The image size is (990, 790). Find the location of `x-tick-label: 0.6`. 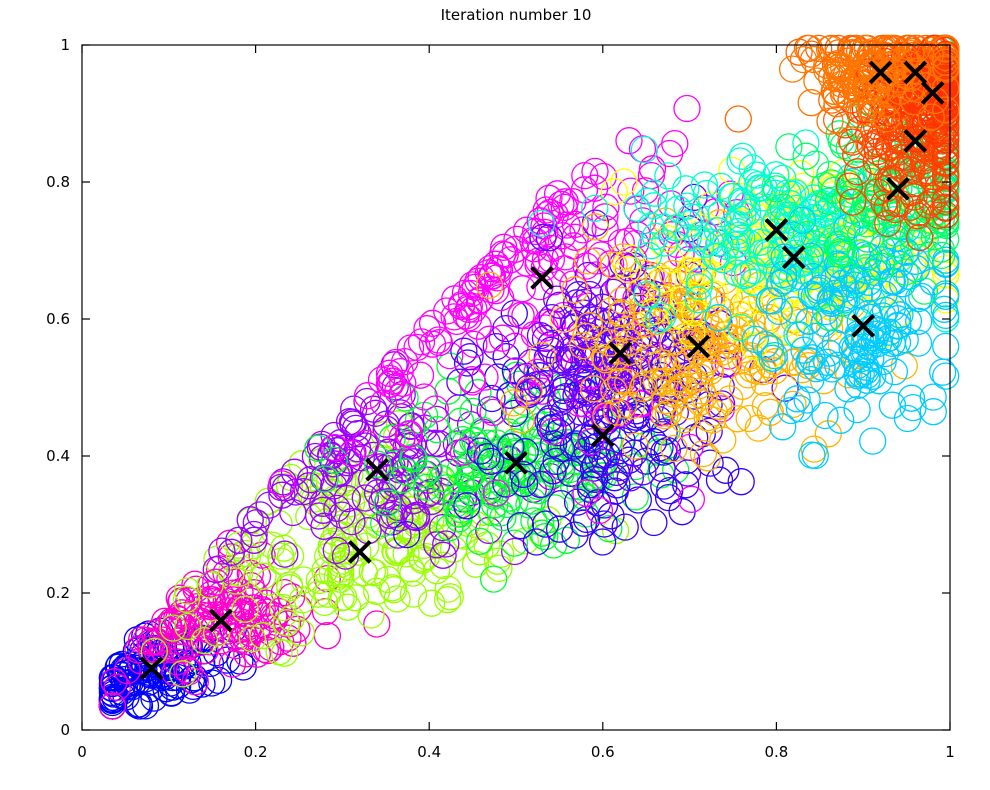

x-tick-label: 0.6 is located at coordinates (603, 752).